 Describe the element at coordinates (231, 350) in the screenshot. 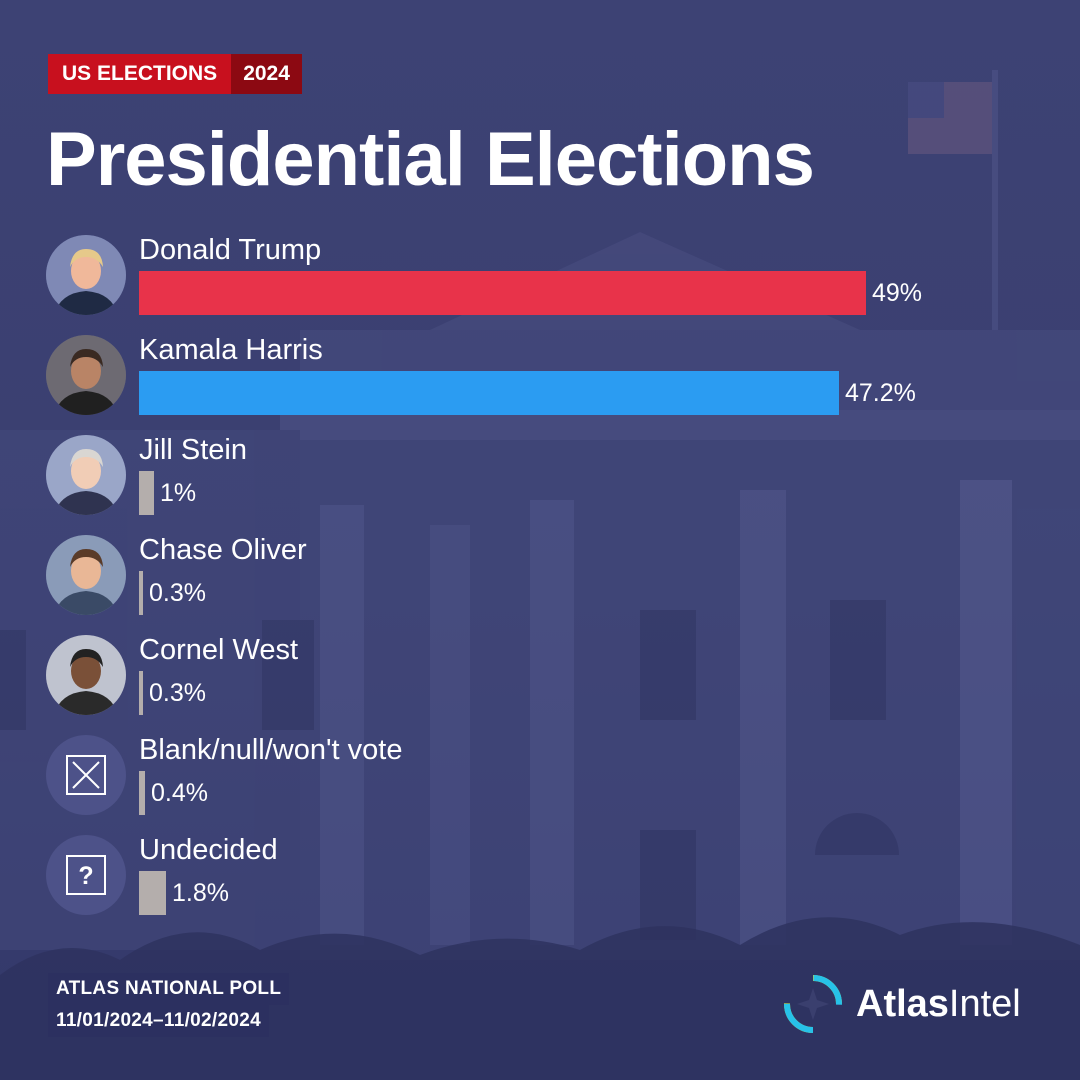

I see `candidate-name: Kamala Harris` at that location.